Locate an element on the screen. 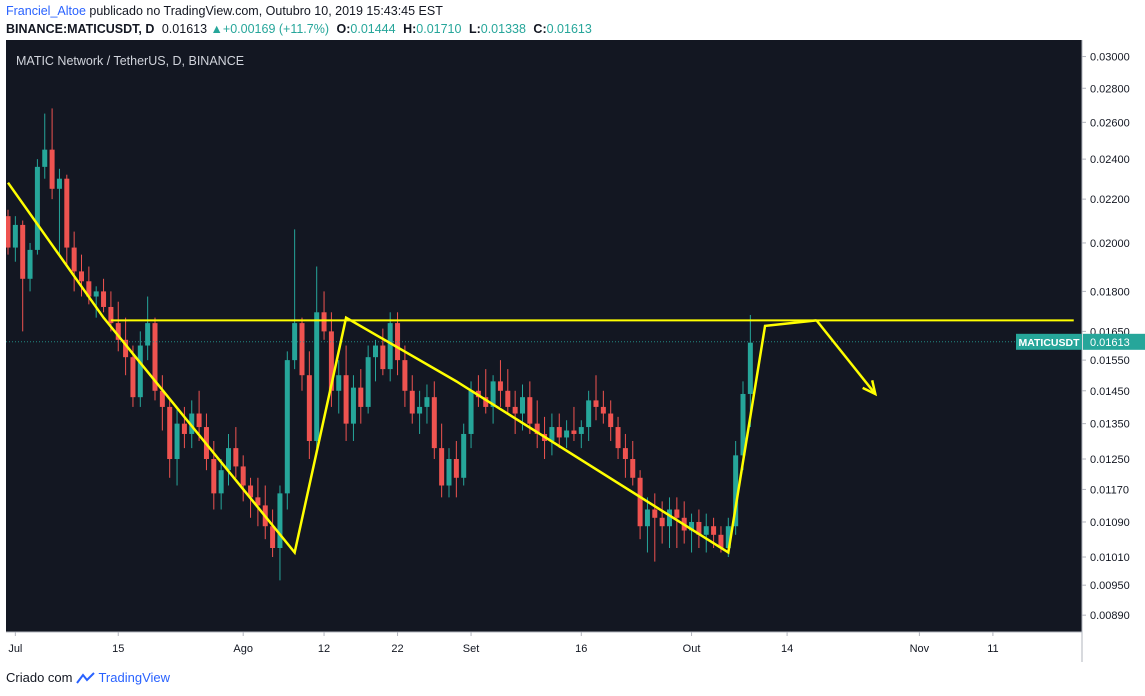 This screenshot has width=1145, height=696. low-label: L: is located at coordinates (474, 29).